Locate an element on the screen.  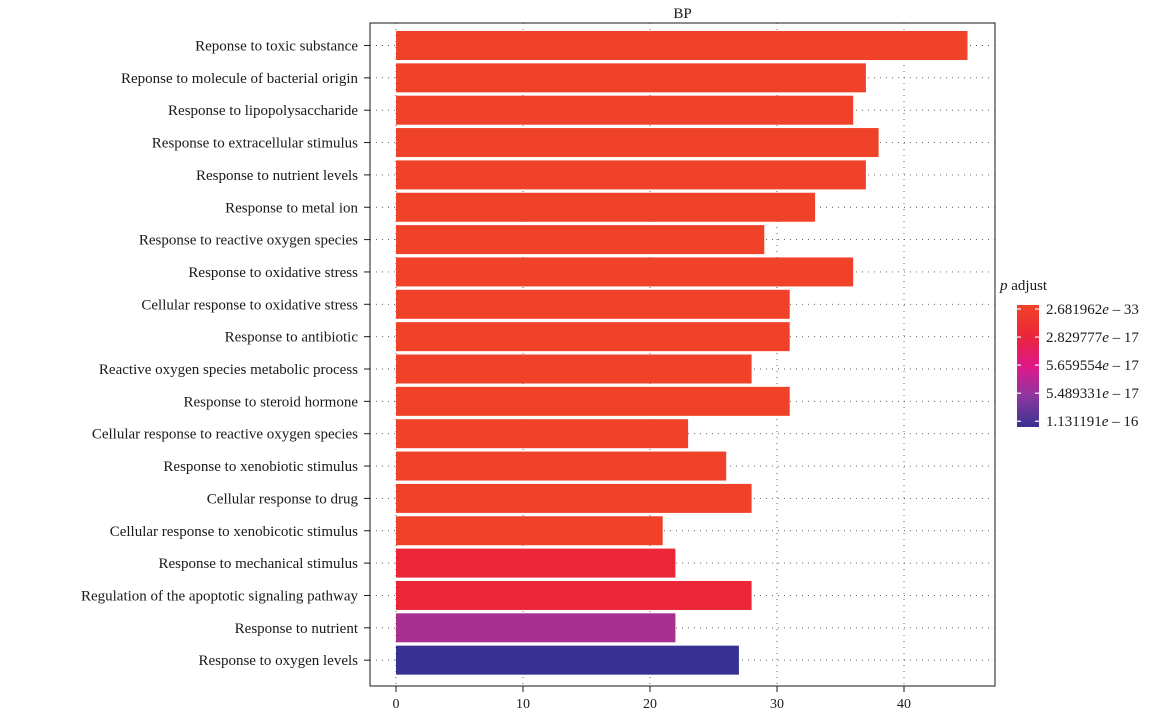
x-tick-label: 20 is located at coordinates (650, 704).